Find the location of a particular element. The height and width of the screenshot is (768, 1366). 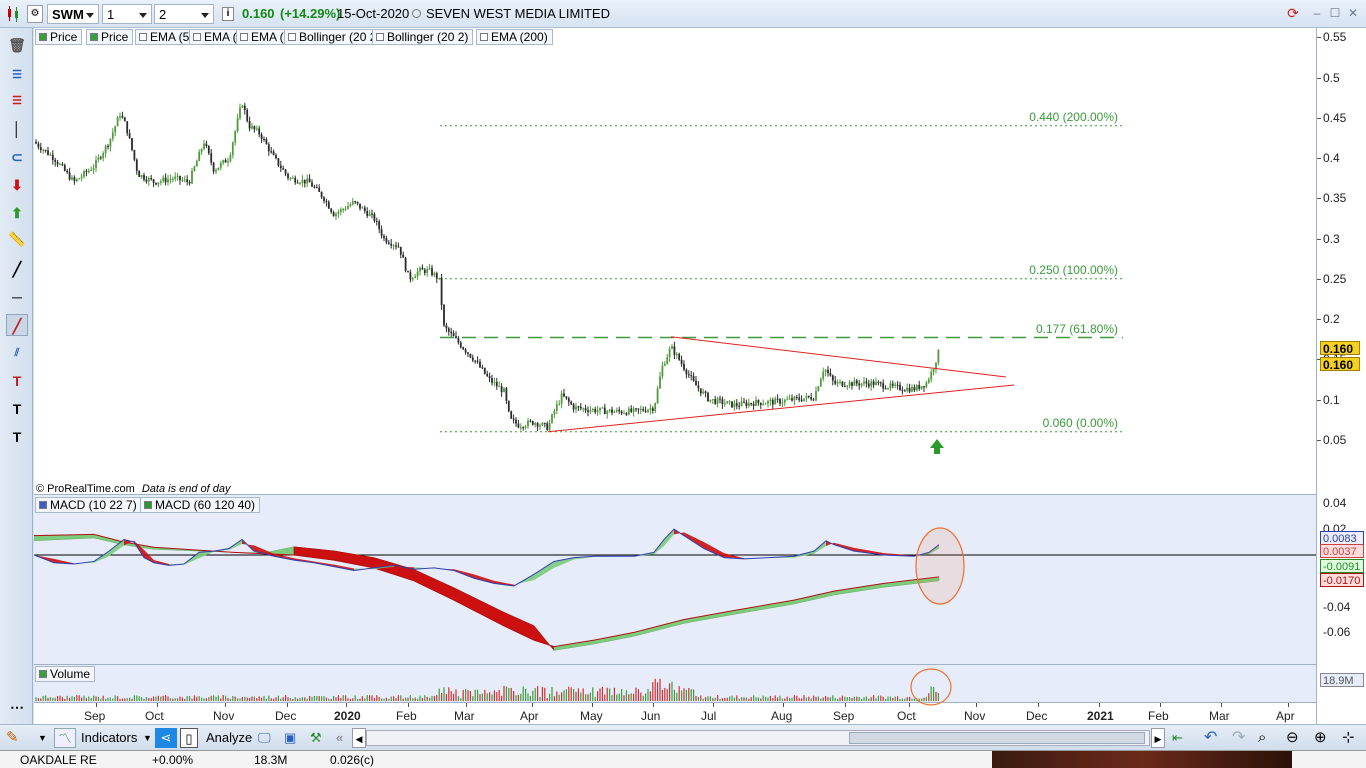

maximize-icon: ☐ is located at coordinates (1335, 13).